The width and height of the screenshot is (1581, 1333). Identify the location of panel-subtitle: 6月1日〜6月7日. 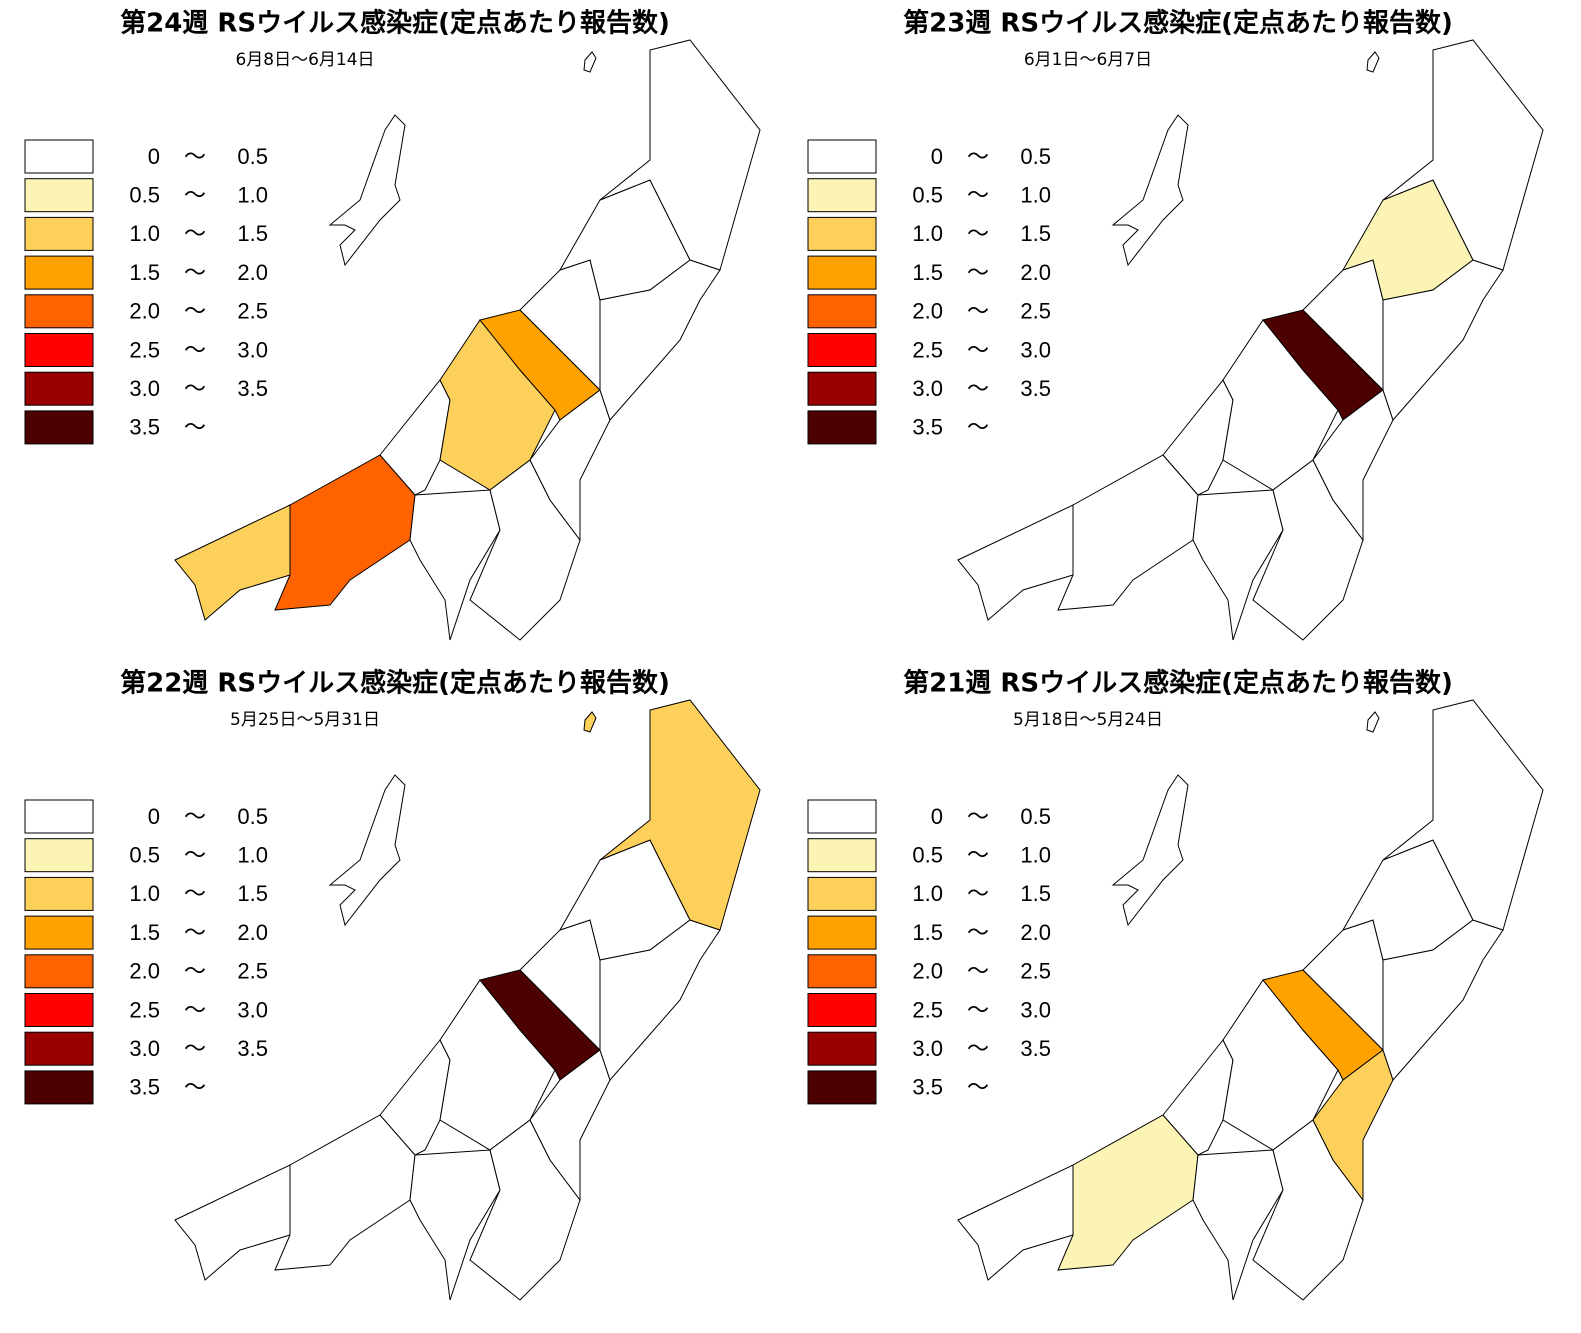
(1088, 60).